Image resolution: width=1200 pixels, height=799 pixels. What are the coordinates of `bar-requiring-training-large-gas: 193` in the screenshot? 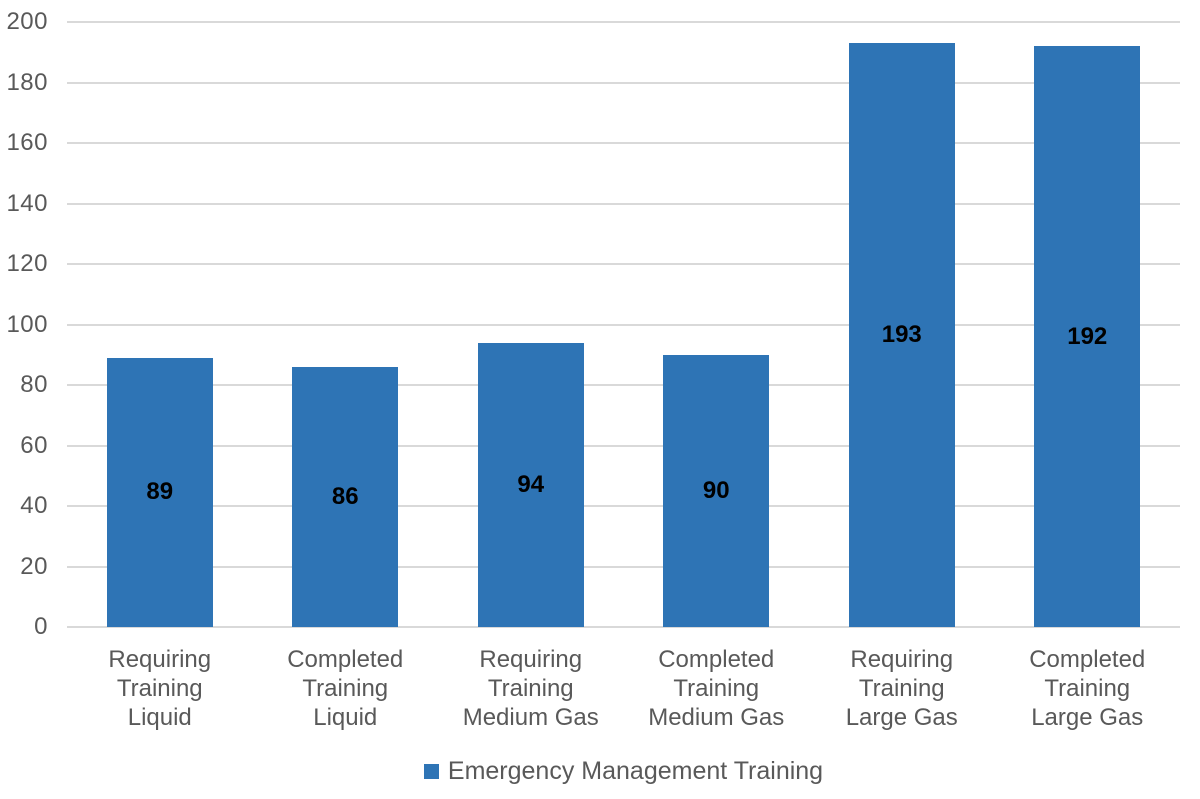 It's located at (901, 335).